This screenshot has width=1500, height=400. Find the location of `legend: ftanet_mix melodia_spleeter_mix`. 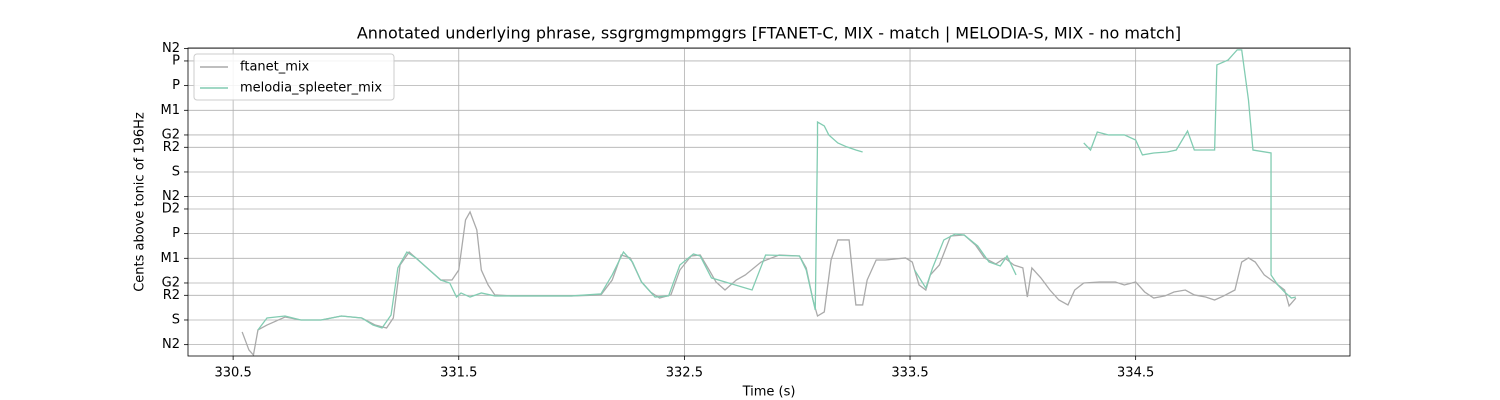

legend: ftanet_mix melodia_spleeter_mix is located at coordinates (294, 77).